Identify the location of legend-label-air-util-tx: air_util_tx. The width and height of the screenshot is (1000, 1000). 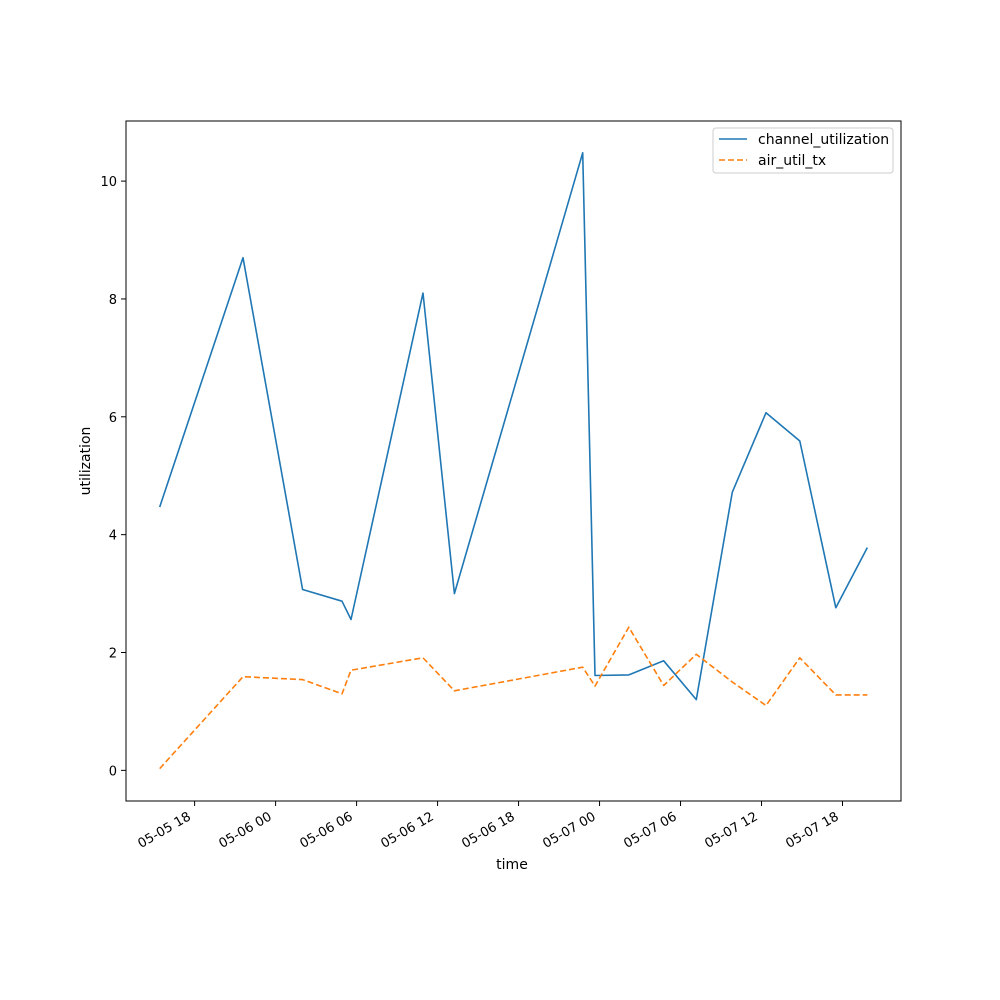
(792, 161).